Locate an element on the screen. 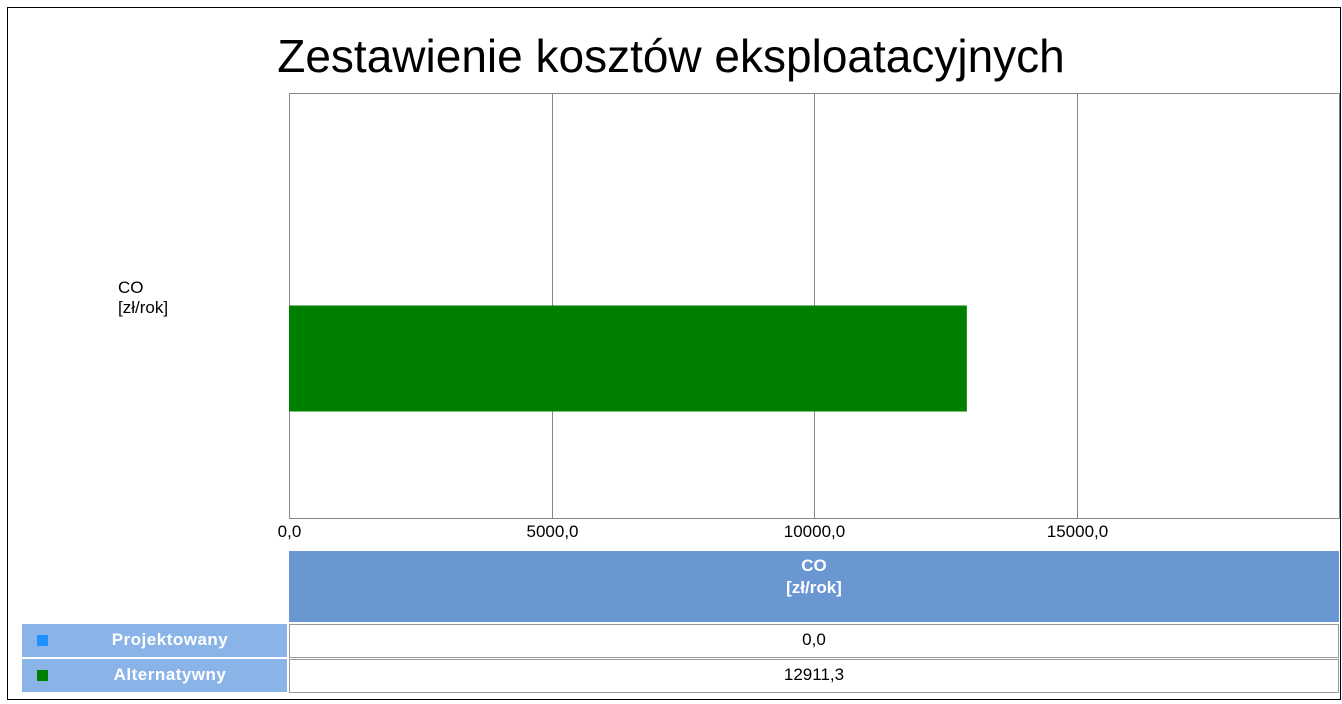 The image size is (1342, 704). table-value: 12911,3 is located at coordinates (814, 674).